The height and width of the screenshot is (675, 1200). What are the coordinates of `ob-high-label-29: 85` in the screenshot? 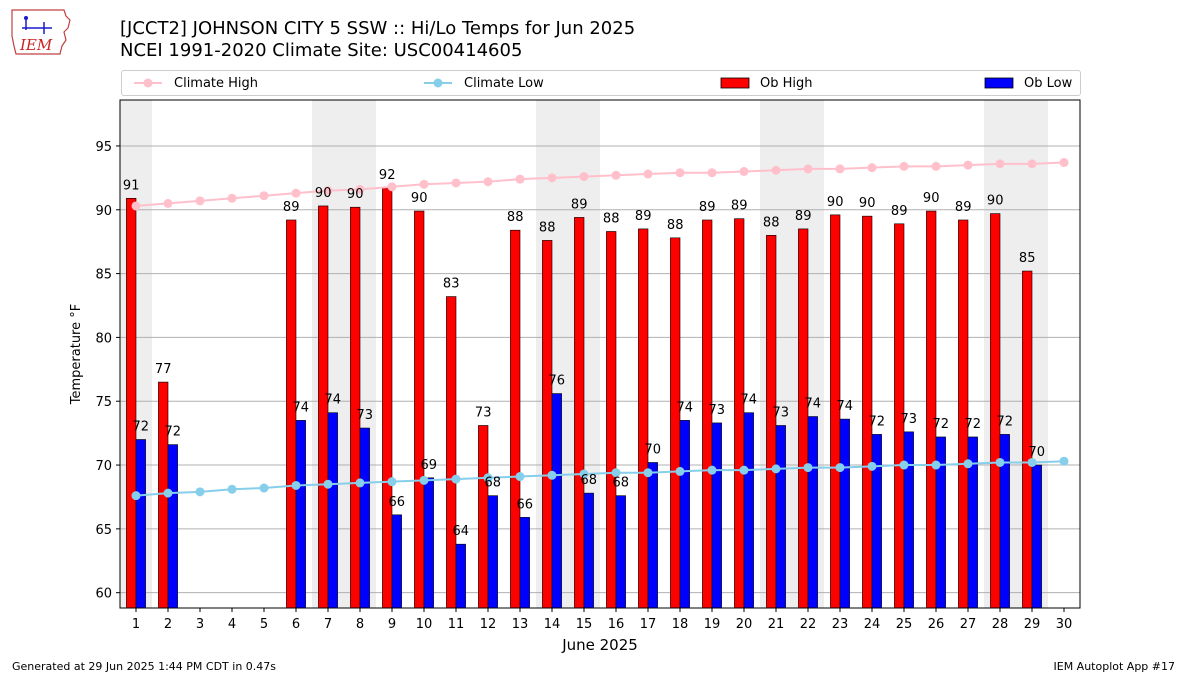 It's located at (1027, 258).